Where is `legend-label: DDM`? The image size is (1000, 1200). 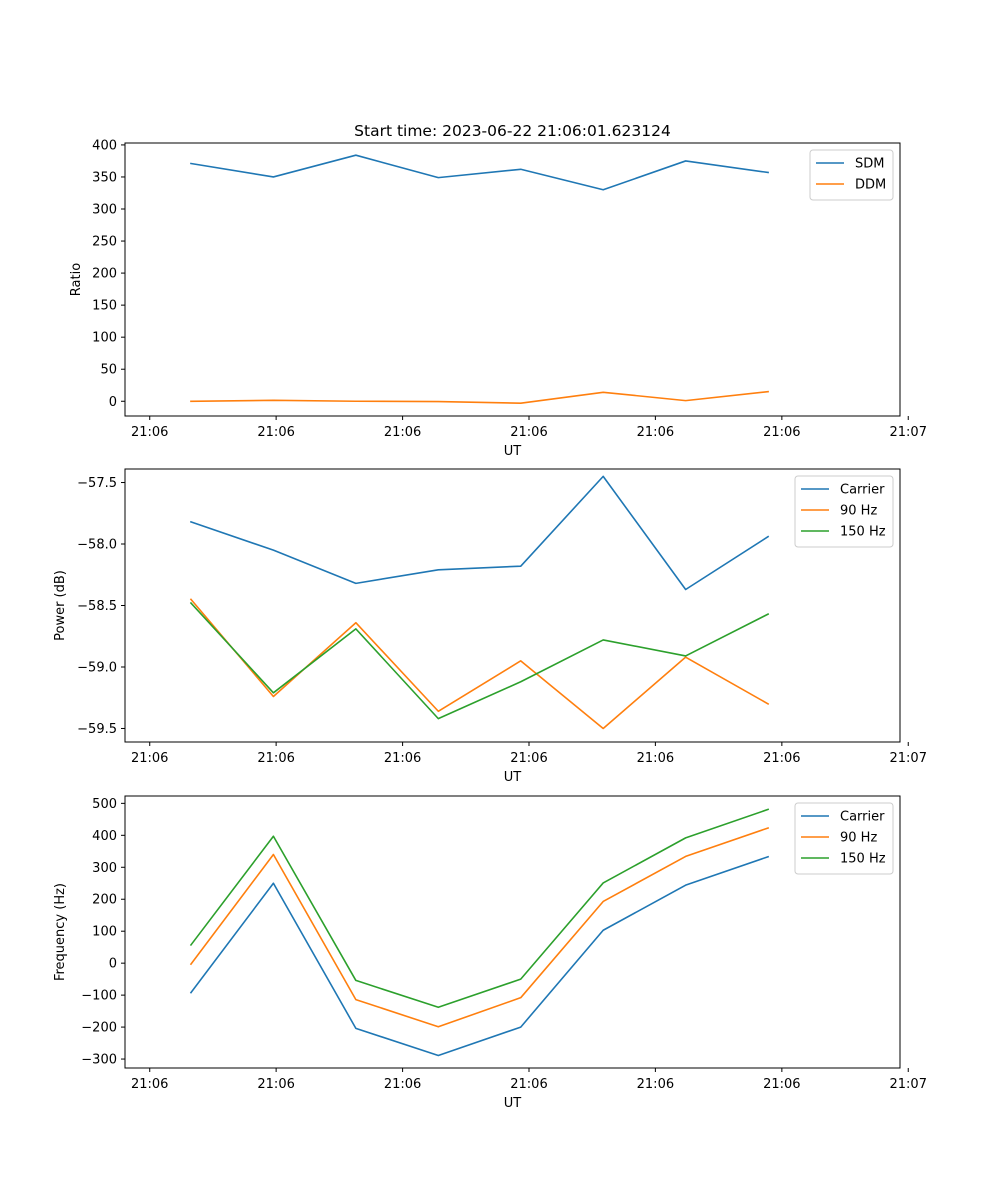 legend-label: DDM is located at coordinates (870, 185).